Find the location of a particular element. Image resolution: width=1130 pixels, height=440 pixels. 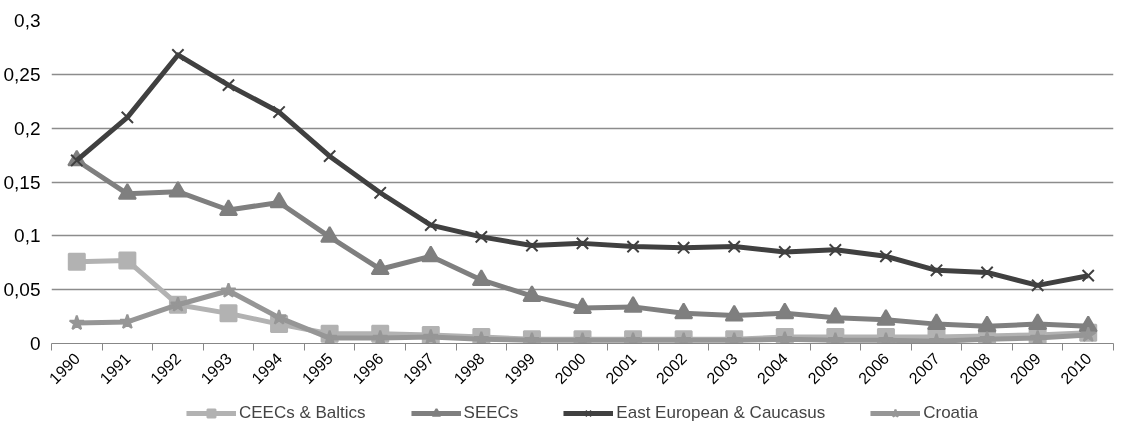

y-tick-label: 0,25 is located at coordinates (22, 74).